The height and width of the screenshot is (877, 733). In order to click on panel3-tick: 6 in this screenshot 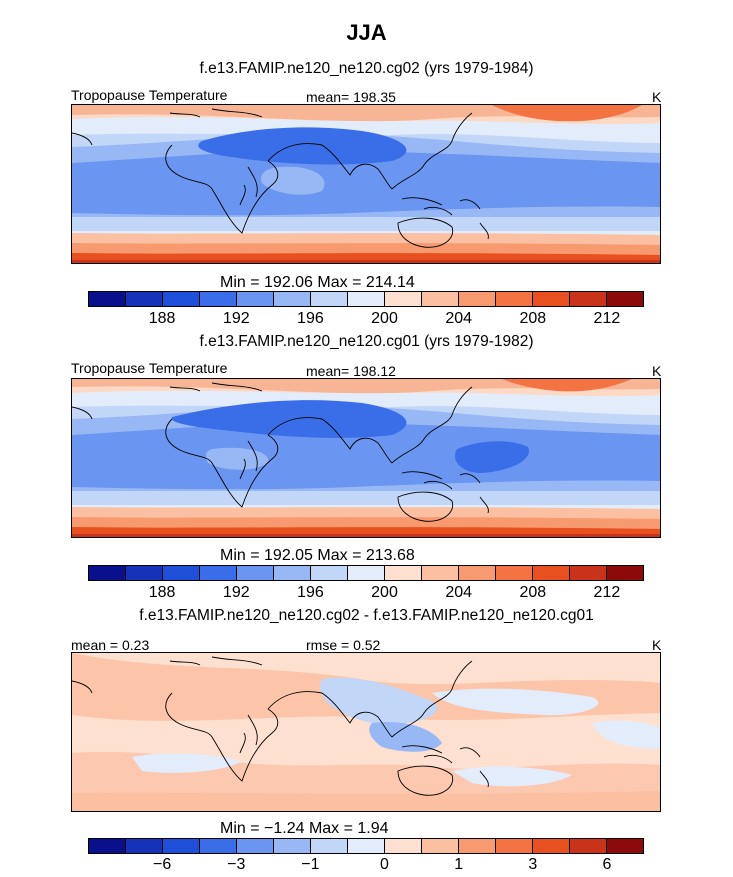, I will do `click(607, 864)`.